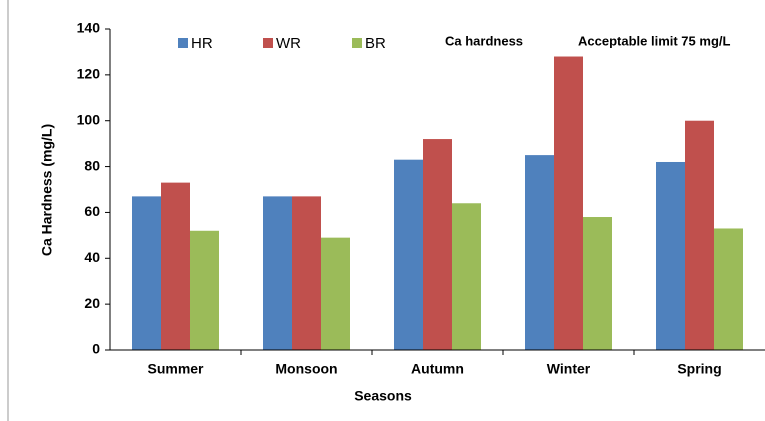  I want to click on x-tick-label: Spring, so click(699, 369).